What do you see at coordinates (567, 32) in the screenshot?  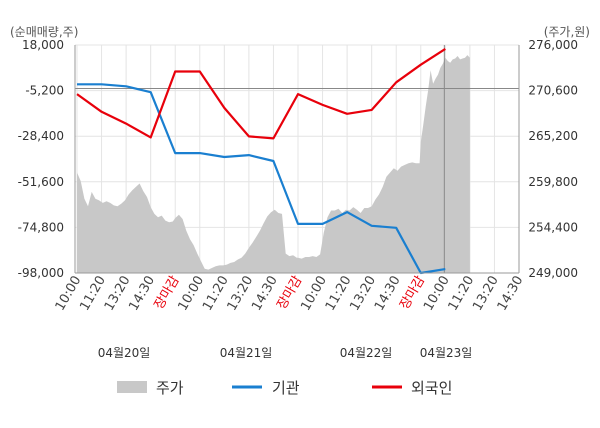 I see `right-axis-unit: (주가,원)` at bounding box center [567, 32].